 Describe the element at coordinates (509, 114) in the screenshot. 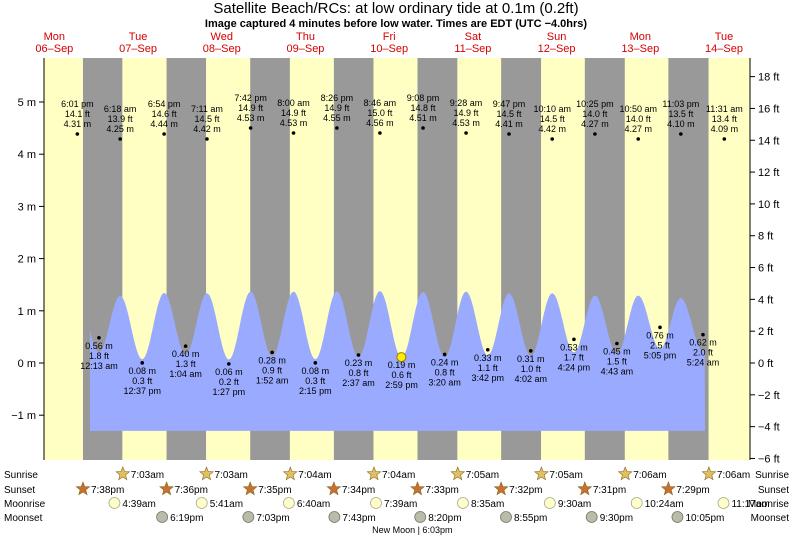

I see `high-tide-ft-label: 14.5 ft` at that location.